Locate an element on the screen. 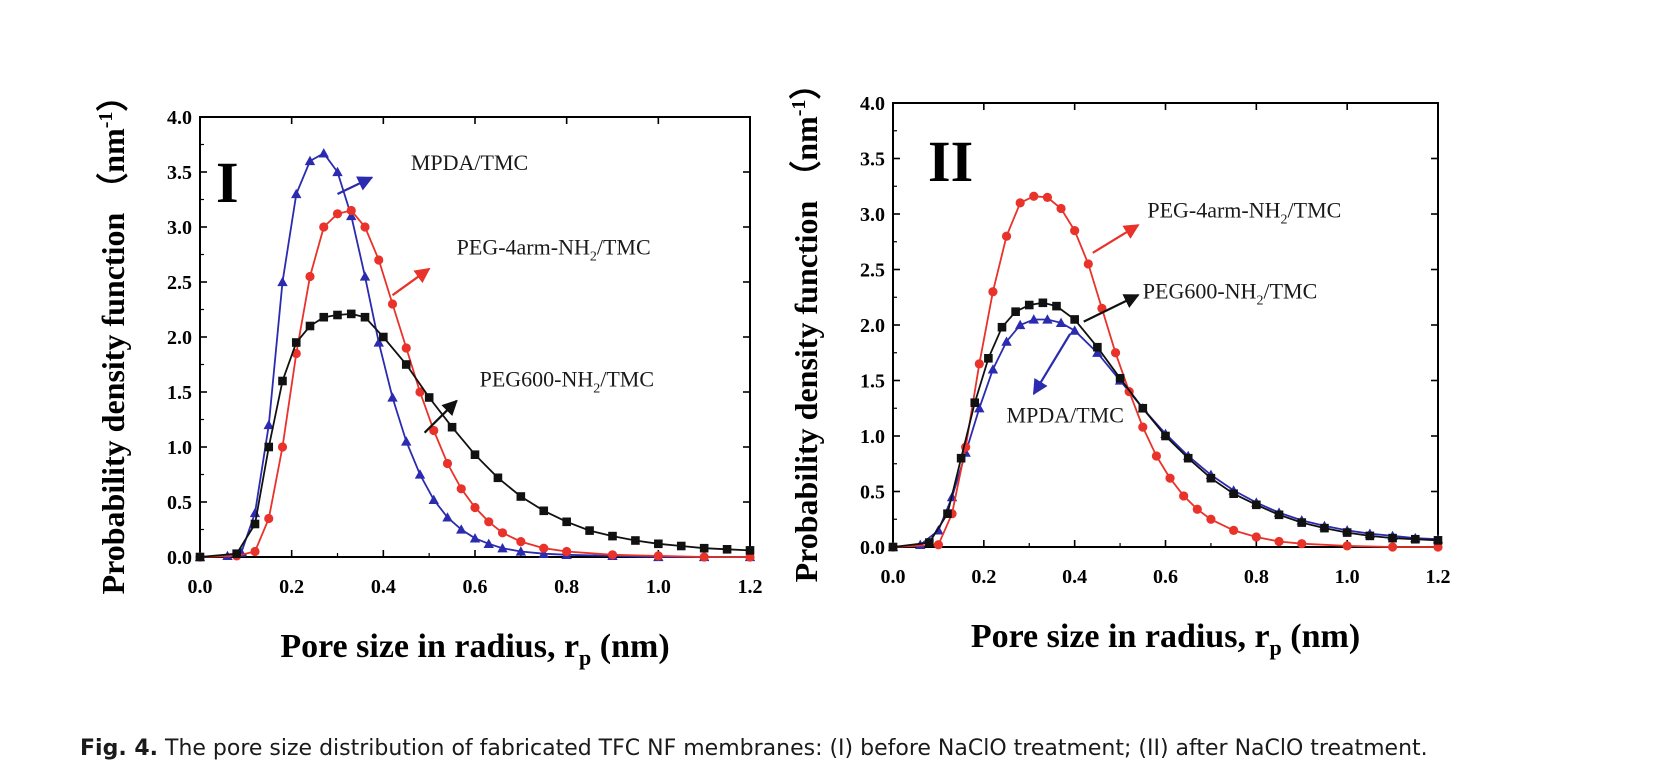 This screenshot has width=1665, height=777. series-annotation: MPDA/TMC is located at coordinates (469, 162).